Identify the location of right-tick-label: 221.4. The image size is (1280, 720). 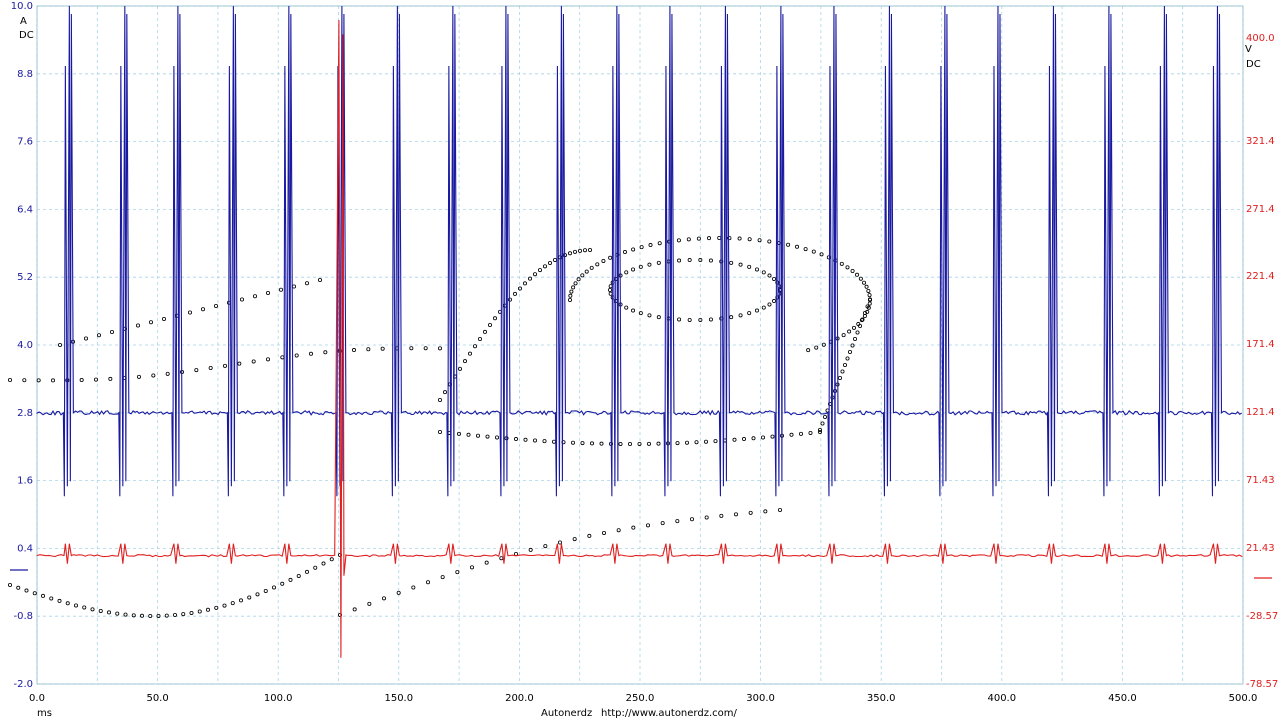
(1260, 276).